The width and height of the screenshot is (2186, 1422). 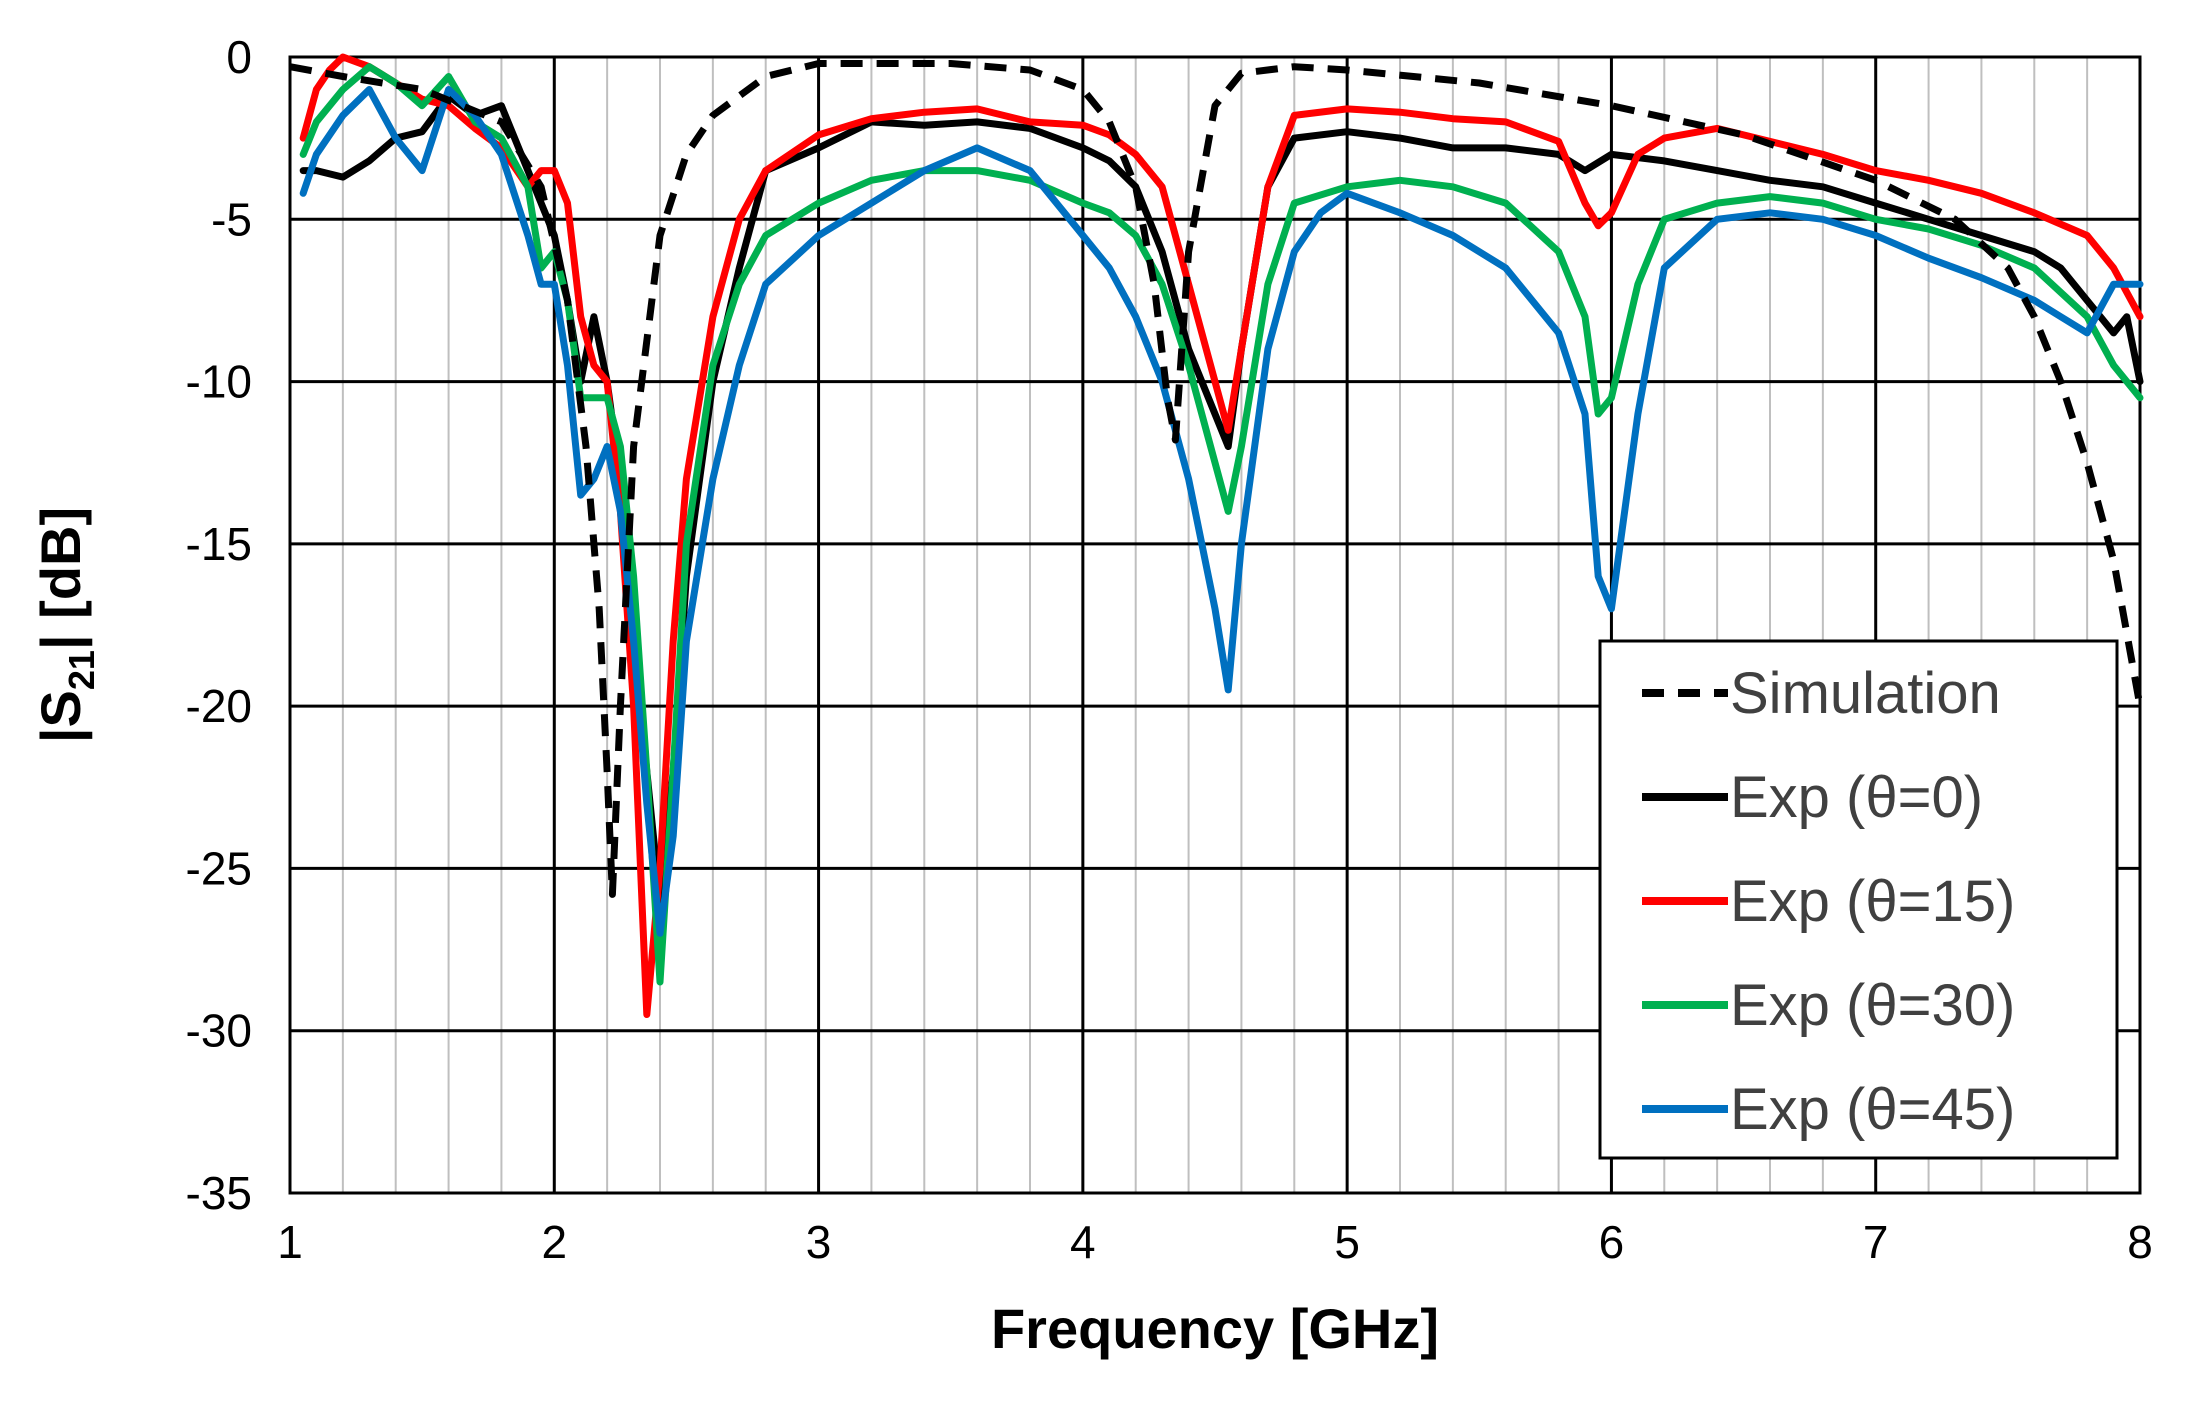 What do you see at coordinates (2140, 1242) in the screenshot?
I see `x-tick-label: 8` at bounding box center [2140, 1242].